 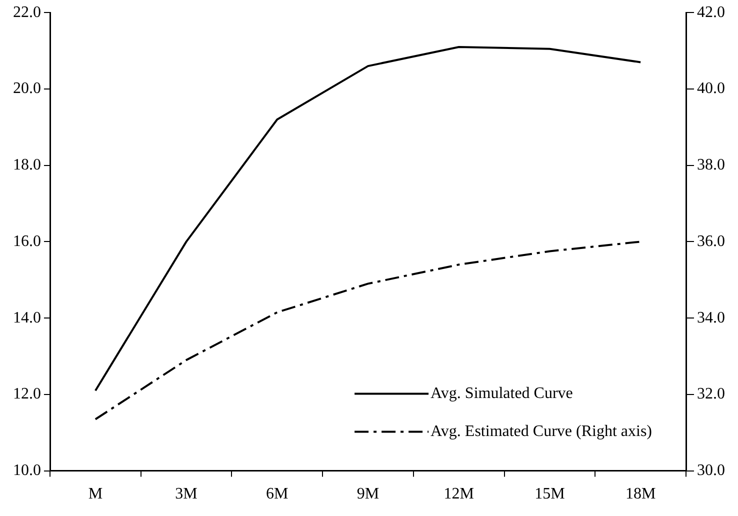 What do you see at coordinates (186, 494) in the screenshot?
I see `x-tick-label: 3M` at bounding box center [186, 494].